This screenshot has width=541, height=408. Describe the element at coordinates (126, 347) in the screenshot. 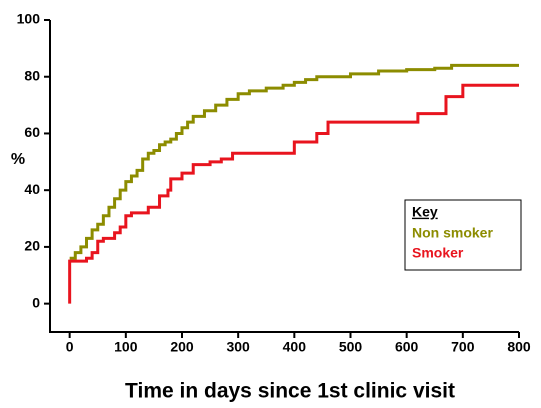

I see `x-tick-label: 100` at that location.